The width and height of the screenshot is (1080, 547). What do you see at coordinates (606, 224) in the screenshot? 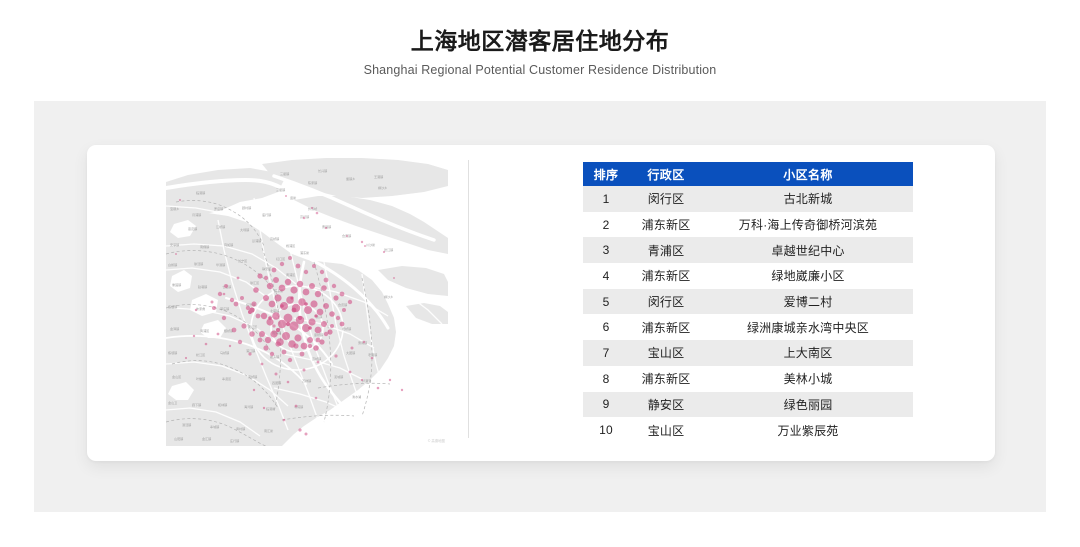
I see `cell-rank: 2` at bounding box center [606, 224].